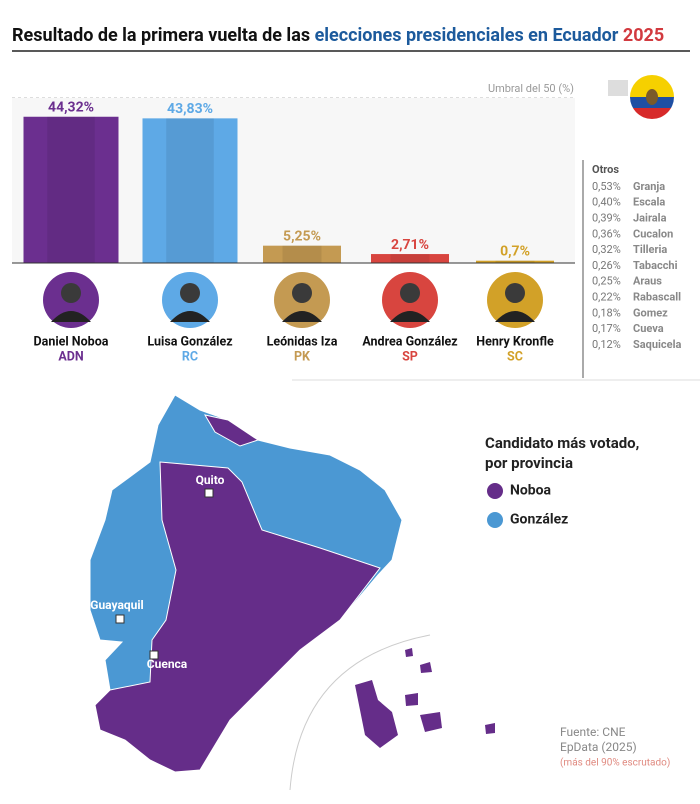  I want to click on other-name: Araus, so click(647, 281).